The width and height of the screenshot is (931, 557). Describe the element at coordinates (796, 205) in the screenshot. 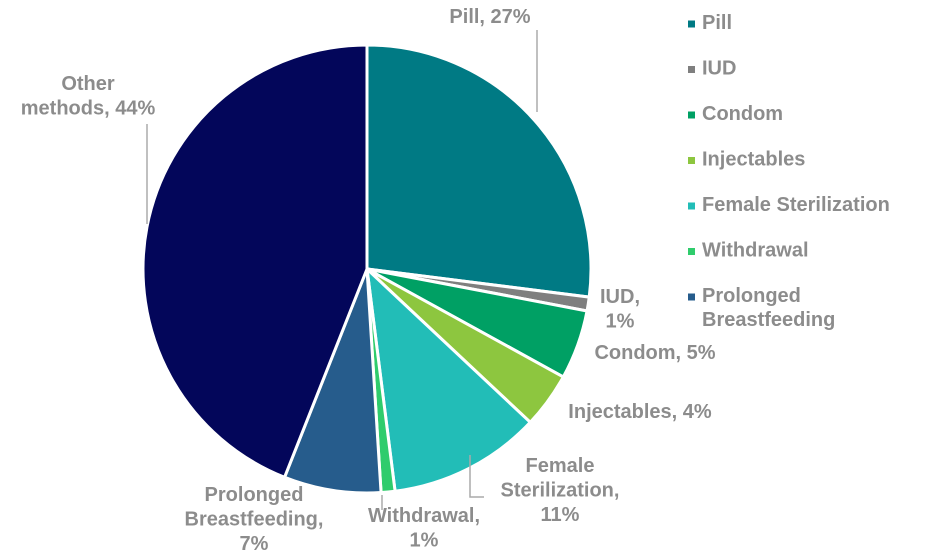

I see `legend-label: Female Sterilization` at that location.